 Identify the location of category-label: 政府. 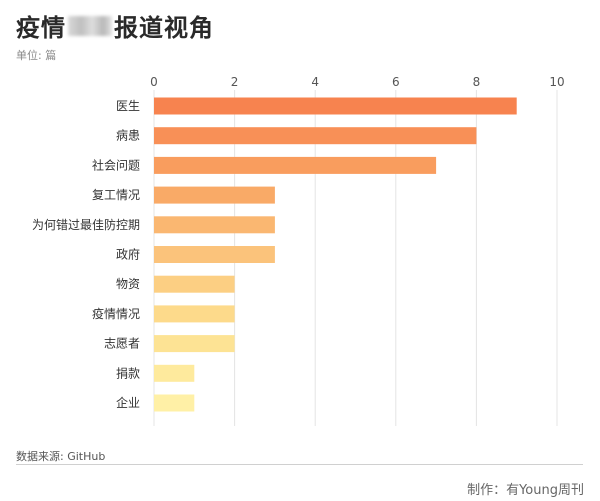
(128, 254).